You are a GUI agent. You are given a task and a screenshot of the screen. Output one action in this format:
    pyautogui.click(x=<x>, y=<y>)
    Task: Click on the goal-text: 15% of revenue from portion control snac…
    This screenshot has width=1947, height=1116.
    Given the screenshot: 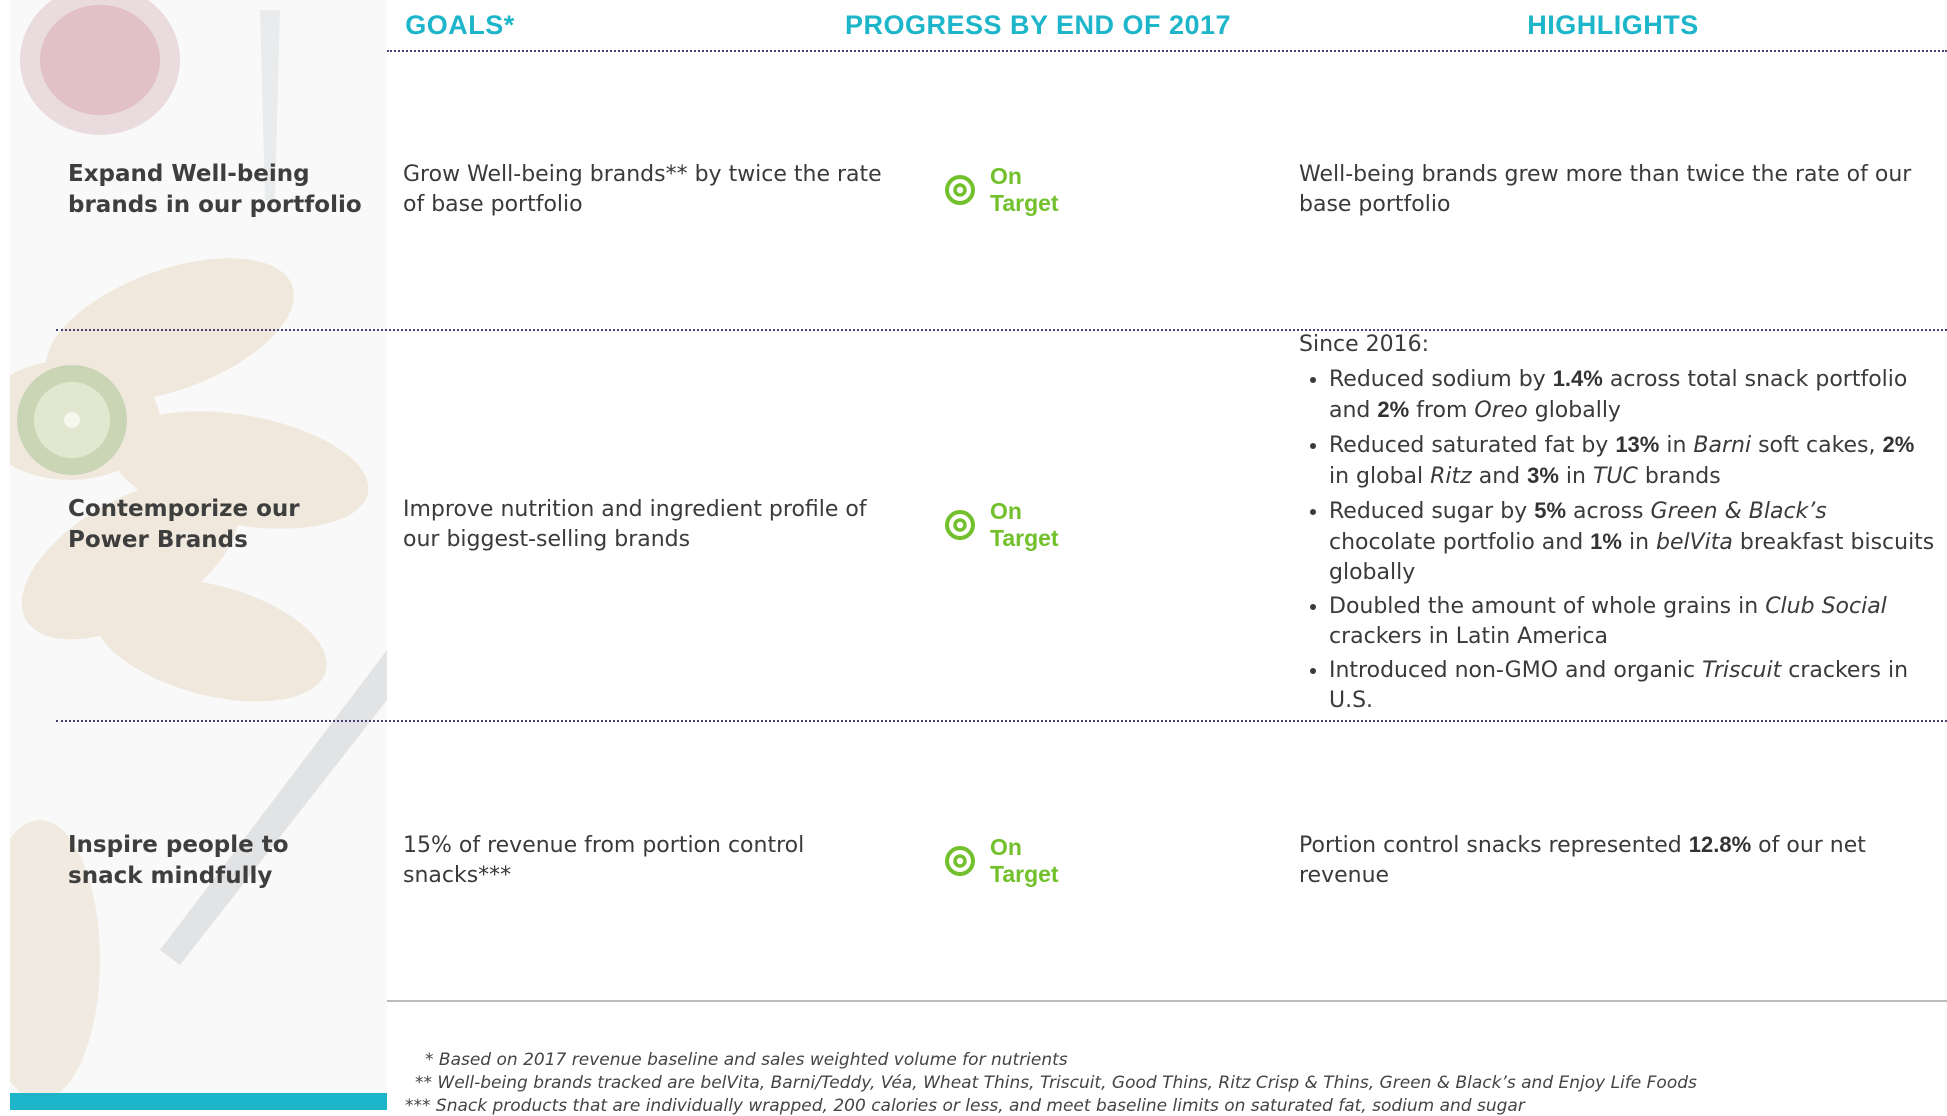 What is the action you would take?
    pyautogui.click(x=604, y=860)
    